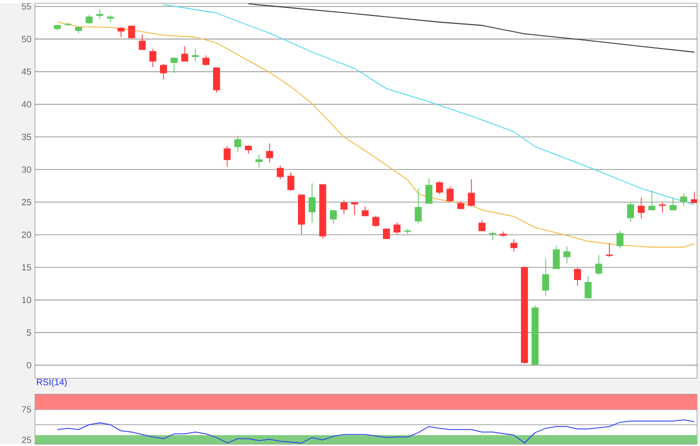 The height and width of the screenshot is (446, 700). Describe the element at coordinates (27, 71) in the screenshot. I see `y-tick-label: 45` at that location.